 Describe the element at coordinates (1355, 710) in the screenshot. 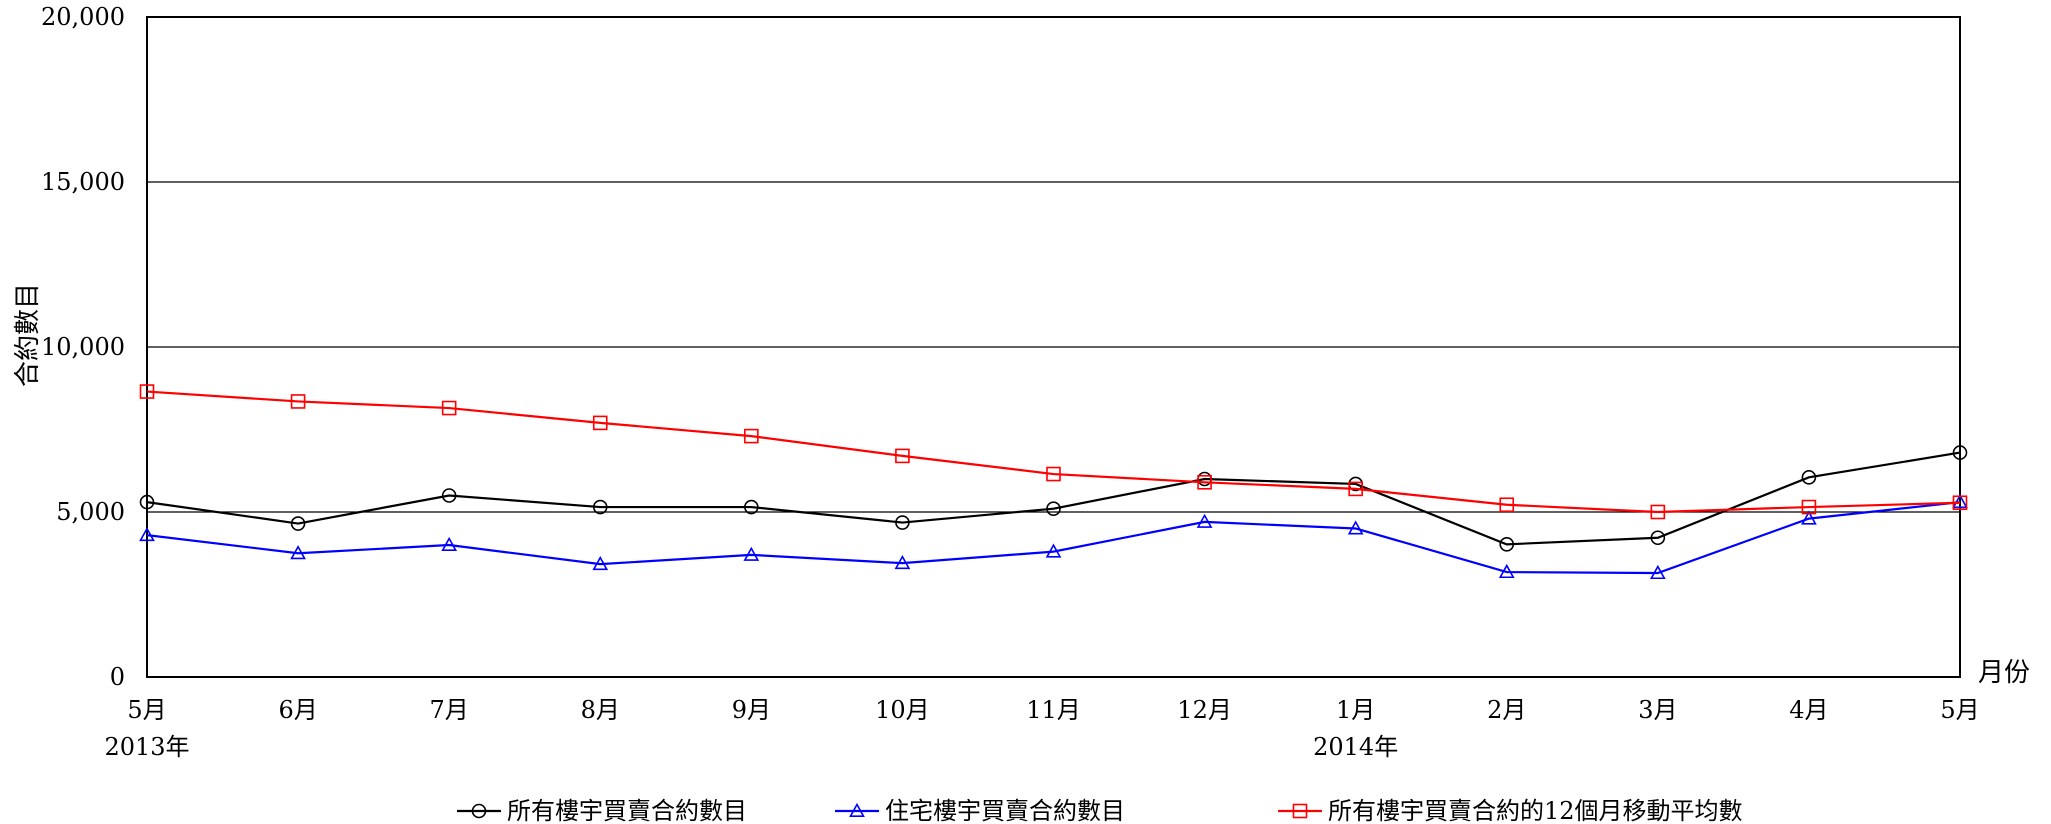

I see `x-tick-label: 1月` at that location.